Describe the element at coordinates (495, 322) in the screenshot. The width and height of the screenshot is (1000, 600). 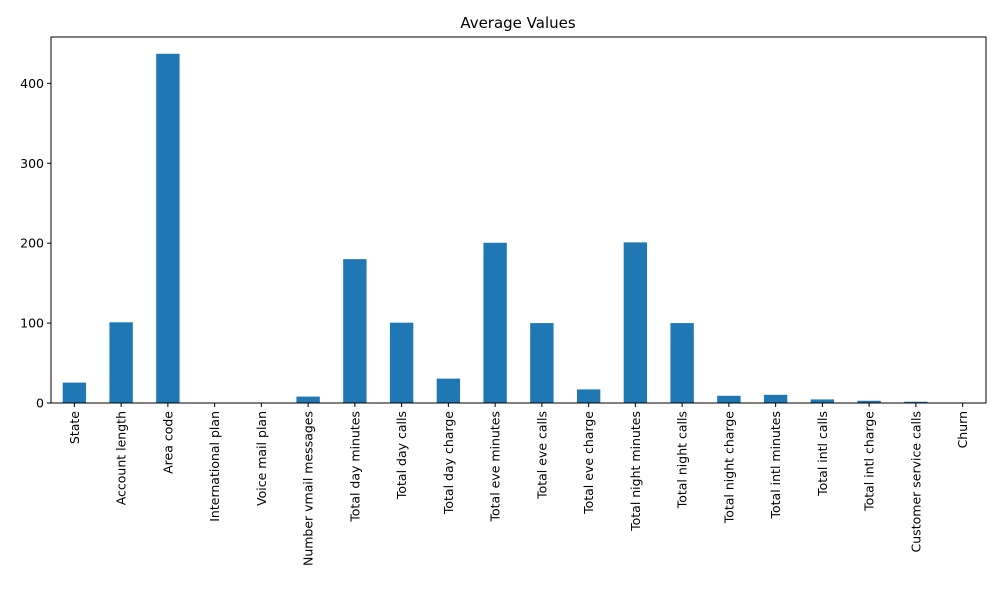
I see `bar-total-eve-minutes` at that location.